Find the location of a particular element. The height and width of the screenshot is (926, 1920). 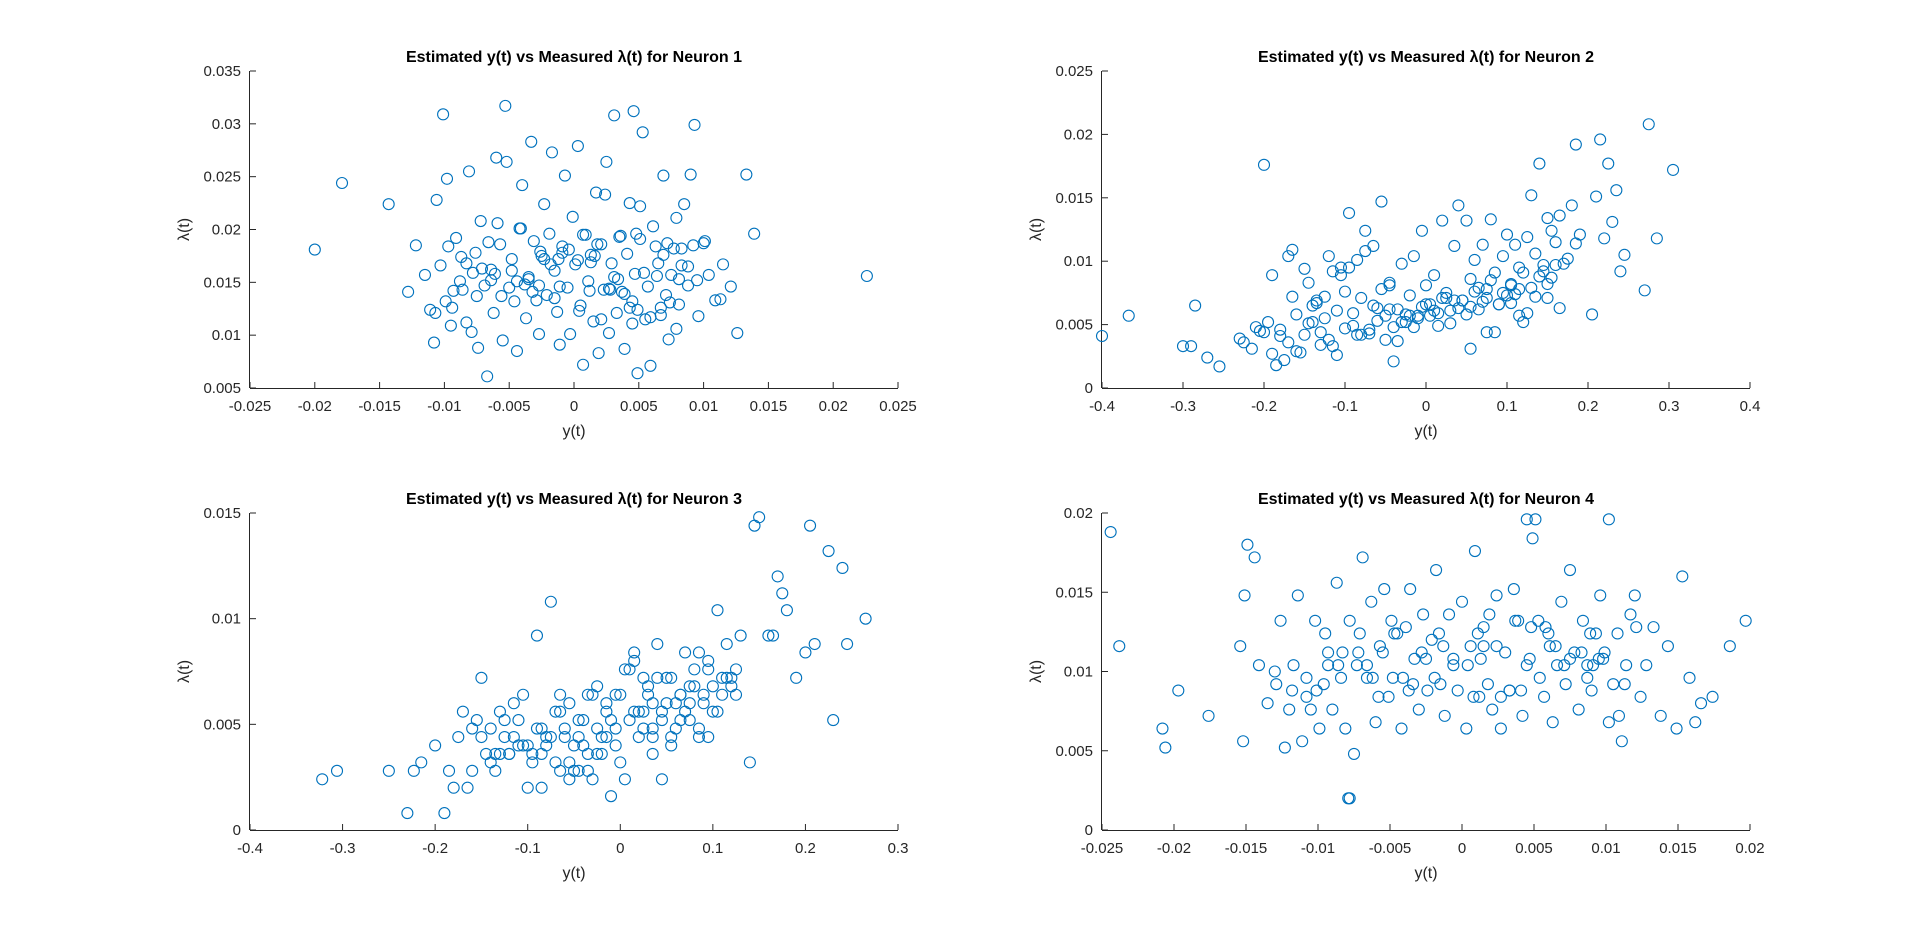

x-tick-label: 0.01 is located at coordinates (1605, 848).